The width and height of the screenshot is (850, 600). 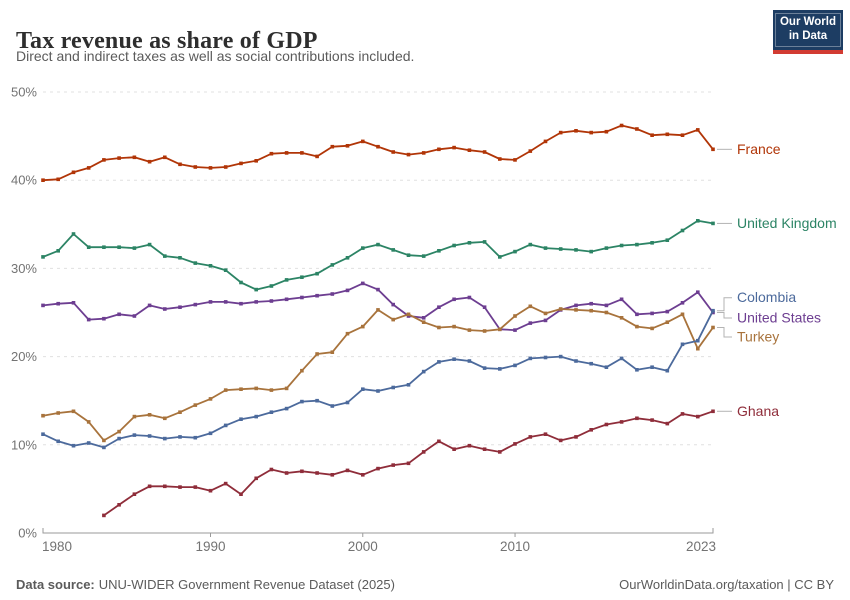 I want to click on series-united-kingdom, so click(x=378, y=255).